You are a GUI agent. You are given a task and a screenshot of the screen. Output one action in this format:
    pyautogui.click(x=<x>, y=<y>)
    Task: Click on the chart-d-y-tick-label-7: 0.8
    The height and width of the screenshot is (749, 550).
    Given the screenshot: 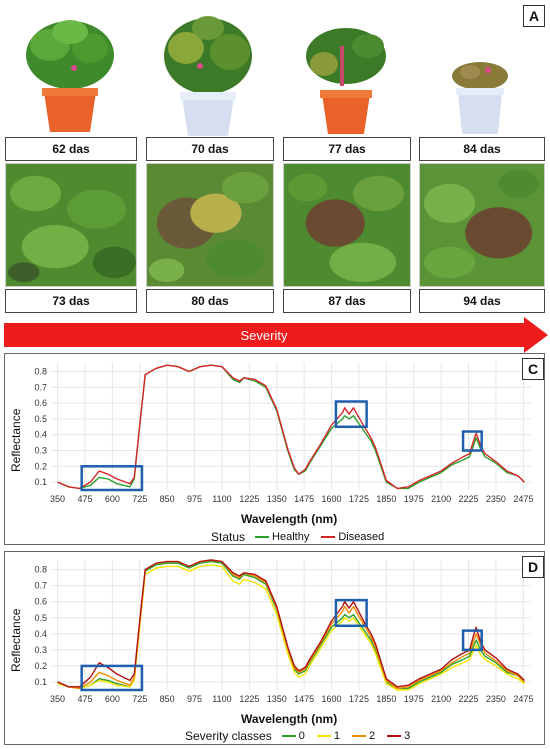 What is the action you would take?
    pyautogui.click(x=40, y=570)
    